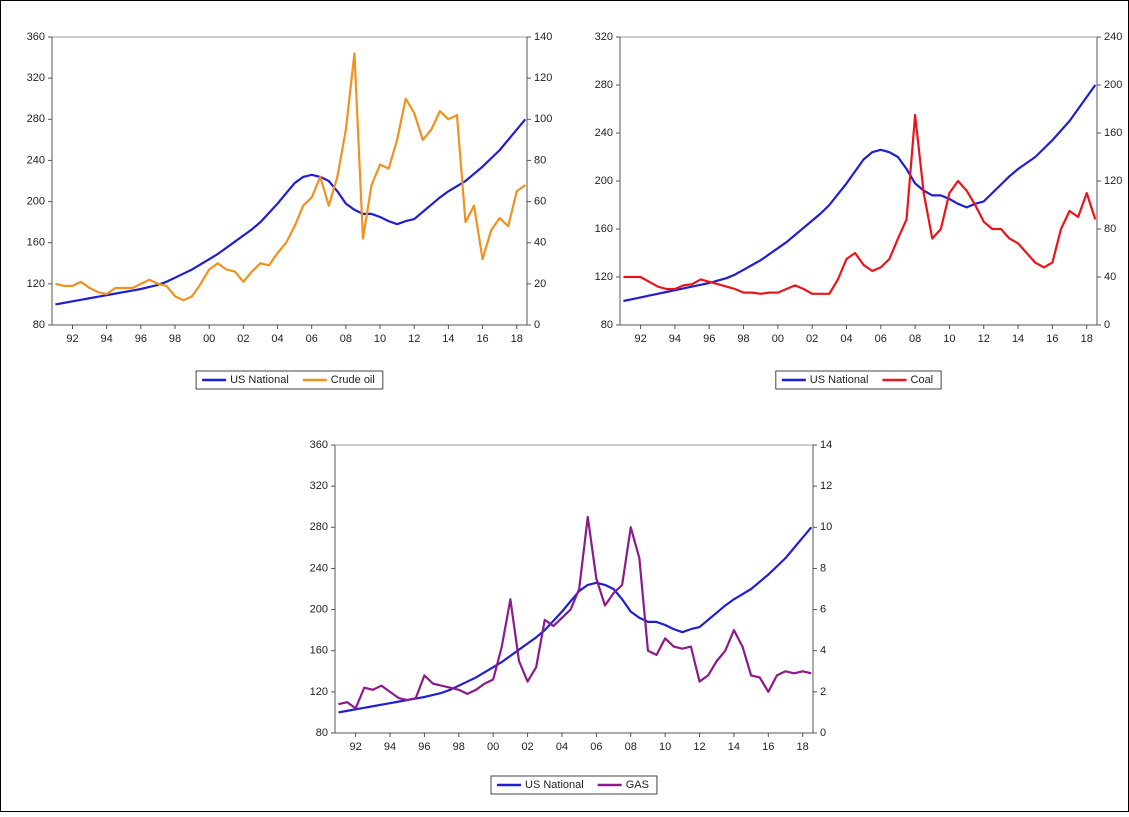 Image resolution: width=1129 pixels, height=817 pixels. Describe the element at coordinates (543, 119) in the screenshot. I see `y2-tick-label: 100` at that location.